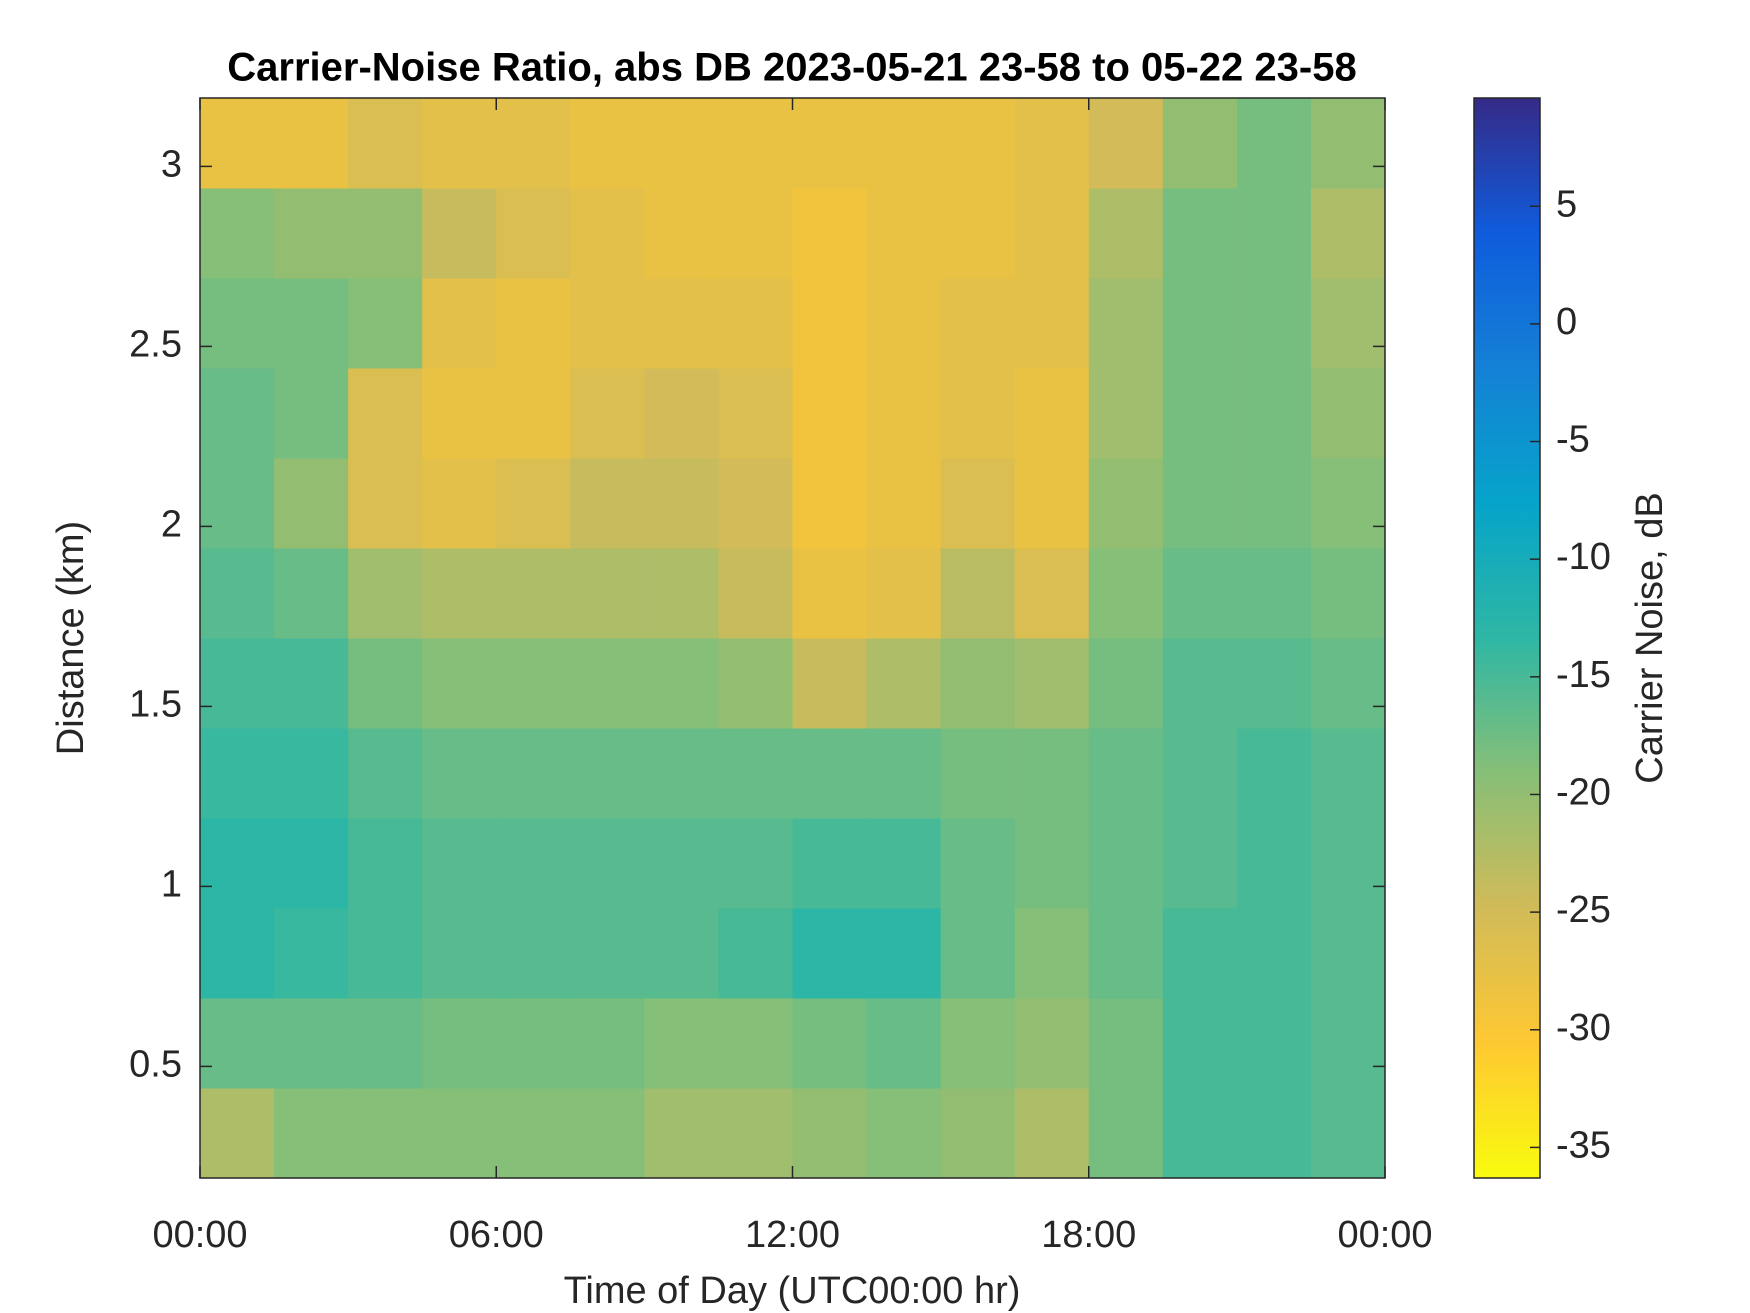 Image resolution: width=1750 pixels, height=1313 pixels. Describe the element at coordinates (1583, 910) in the screenshot. I see `colorbar-tick-label: -25` at that location.